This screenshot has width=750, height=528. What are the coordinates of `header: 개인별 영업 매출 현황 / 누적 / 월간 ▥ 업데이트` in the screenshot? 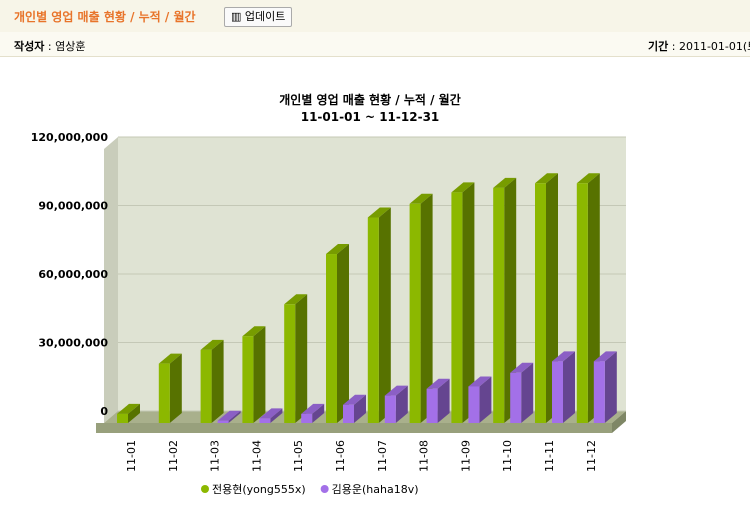 It's located at (375, 16).